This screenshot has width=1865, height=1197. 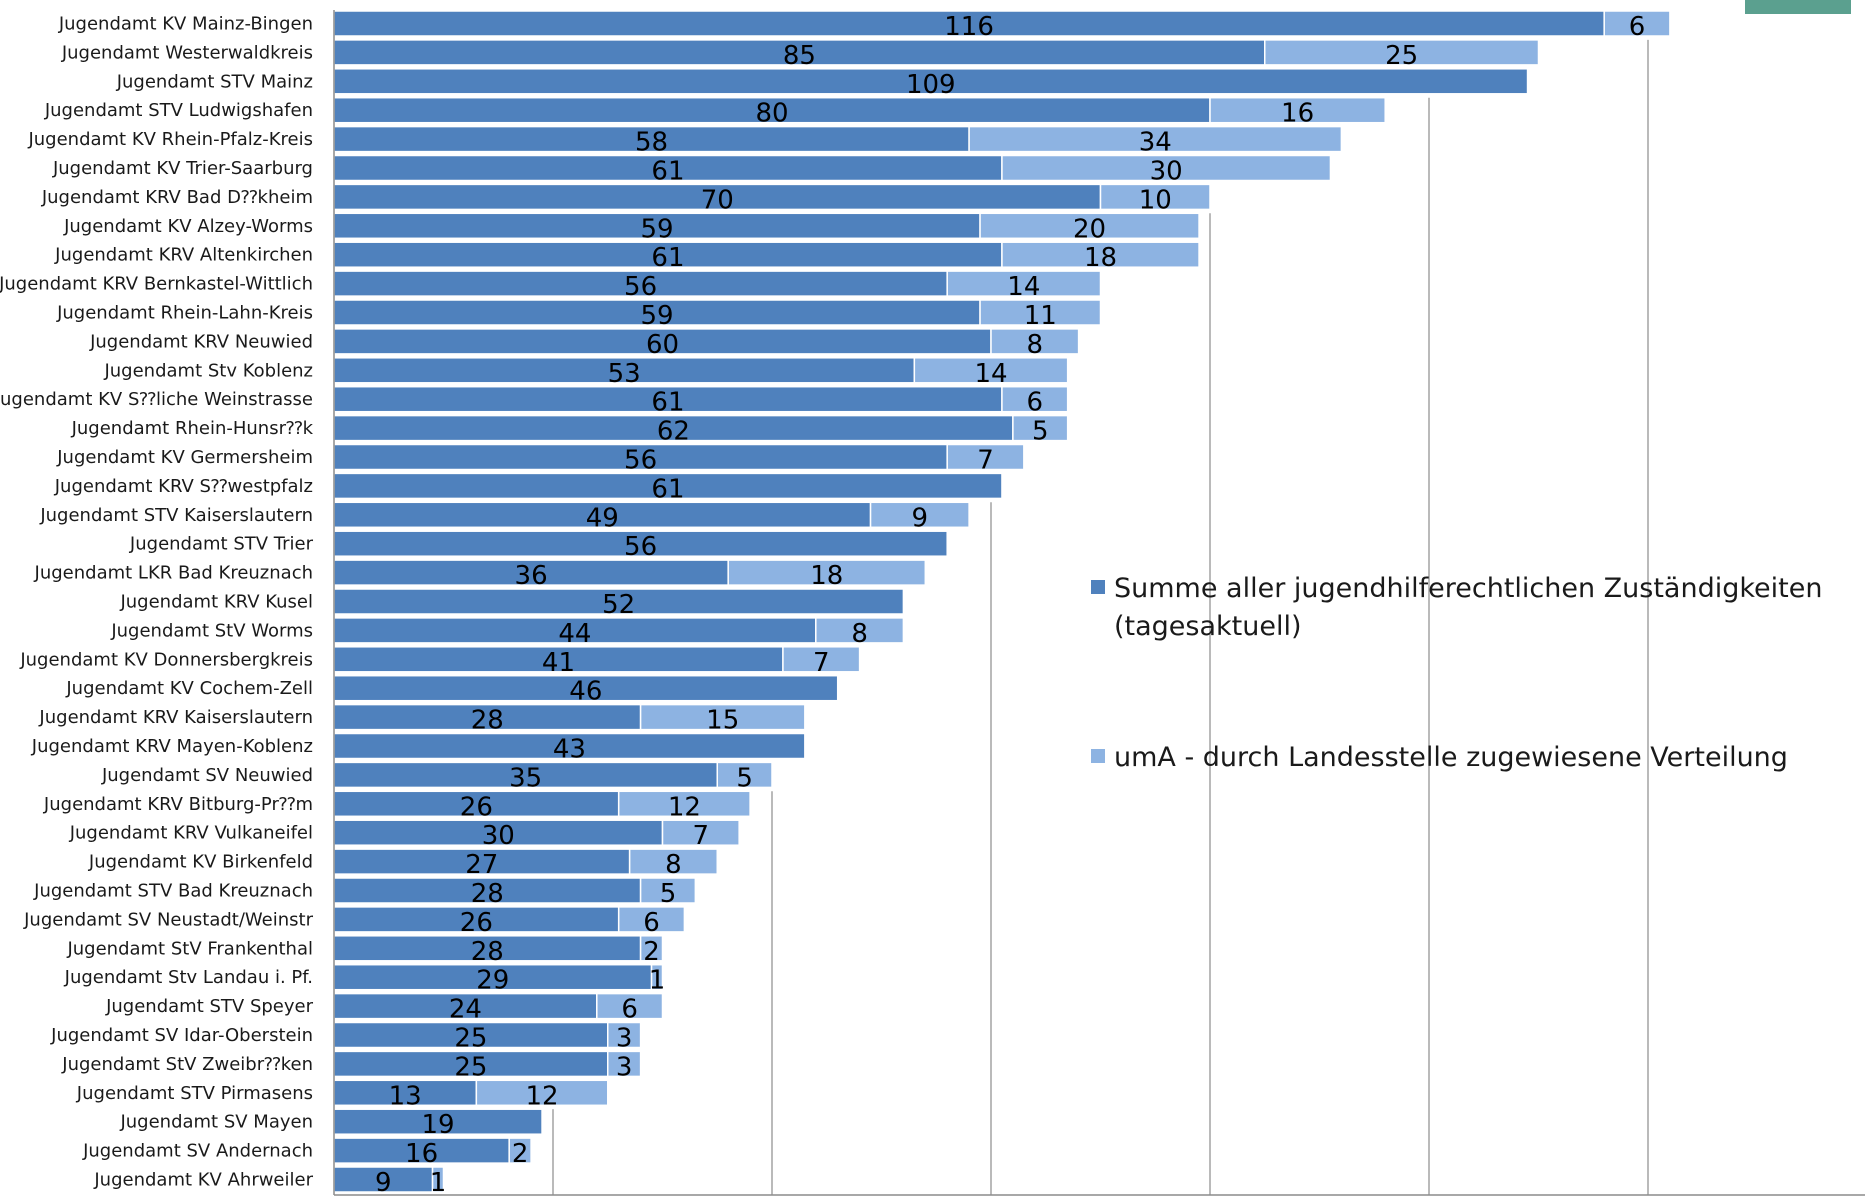 I want to click on data-label: 30, so click(x=1166, y=172).